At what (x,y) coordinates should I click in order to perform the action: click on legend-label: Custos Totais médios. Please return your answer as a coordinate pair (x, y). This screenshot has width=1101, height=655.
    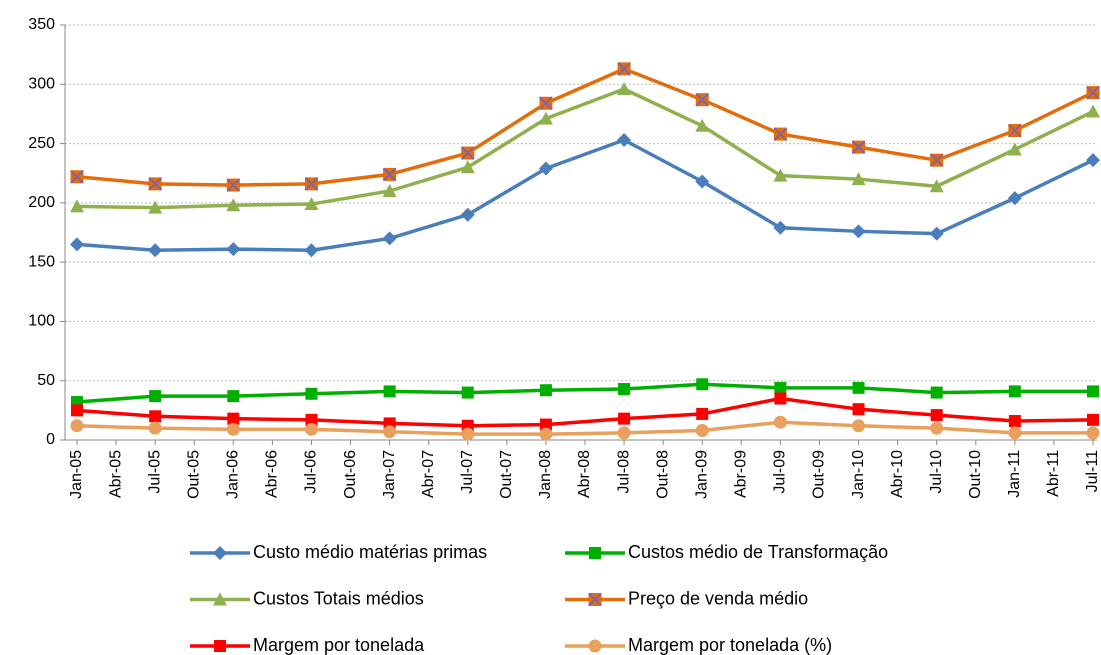
    Looking at the image, I should click on (338, 598).